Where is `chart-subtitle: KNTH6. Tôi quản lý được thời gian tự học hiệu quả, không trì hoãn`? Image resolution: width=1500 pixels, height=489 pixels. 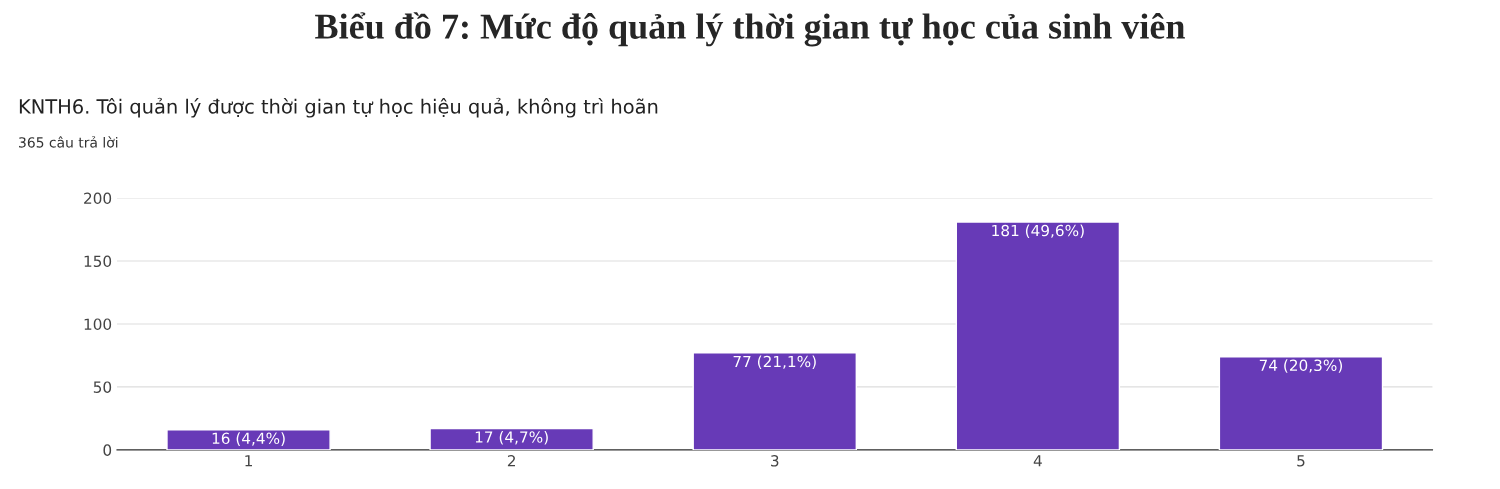 chart-subtitle: KNTH6. Tôi quản lý được thời gian tự học hiệu quả, không trì hoãn is located at coordinates (338, 107).